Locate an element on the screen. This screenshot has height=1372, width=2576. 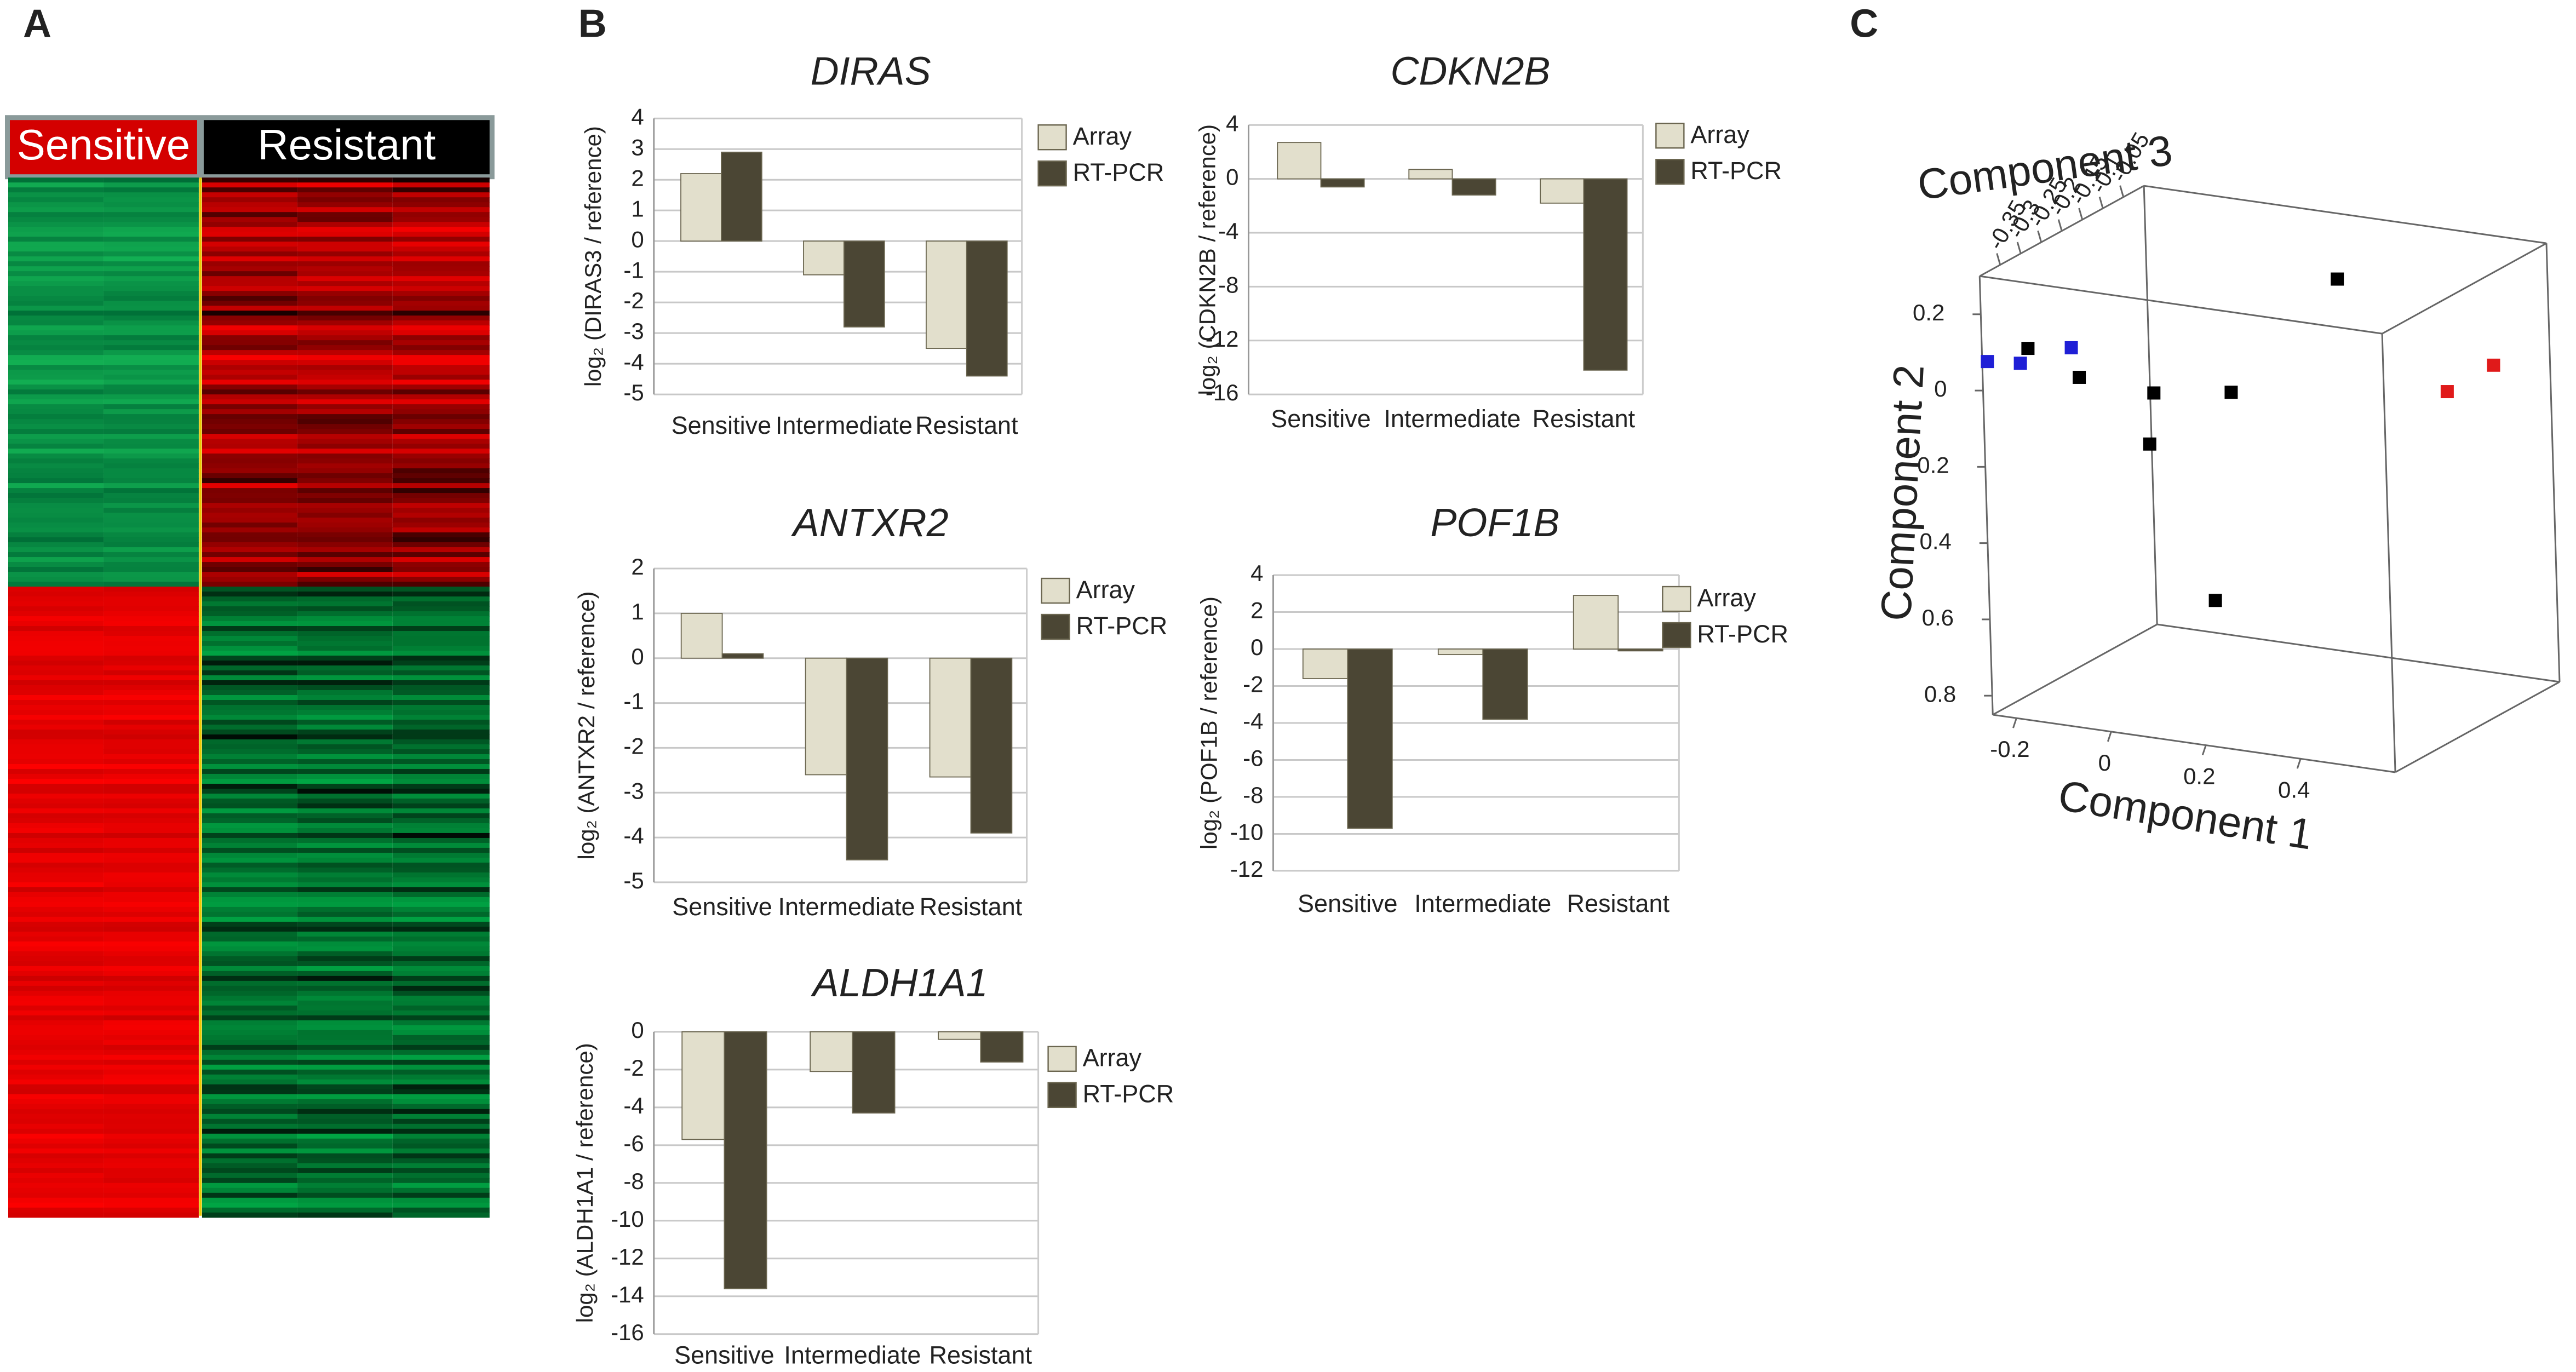
bar is located at coordinates (1474, 187).